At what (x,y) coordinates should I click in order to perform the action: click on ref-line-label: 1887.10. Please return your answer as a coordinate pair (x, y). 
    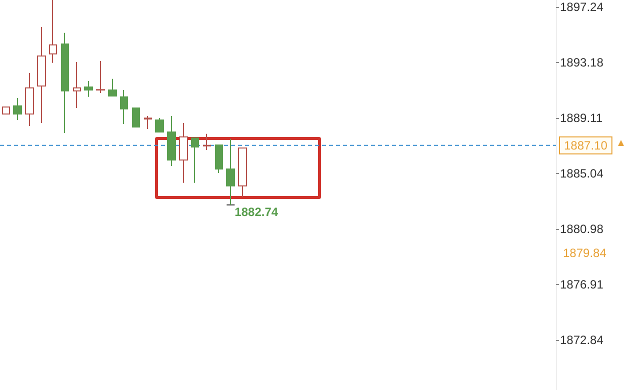
    Looking at the image, I should click on (586, 145).